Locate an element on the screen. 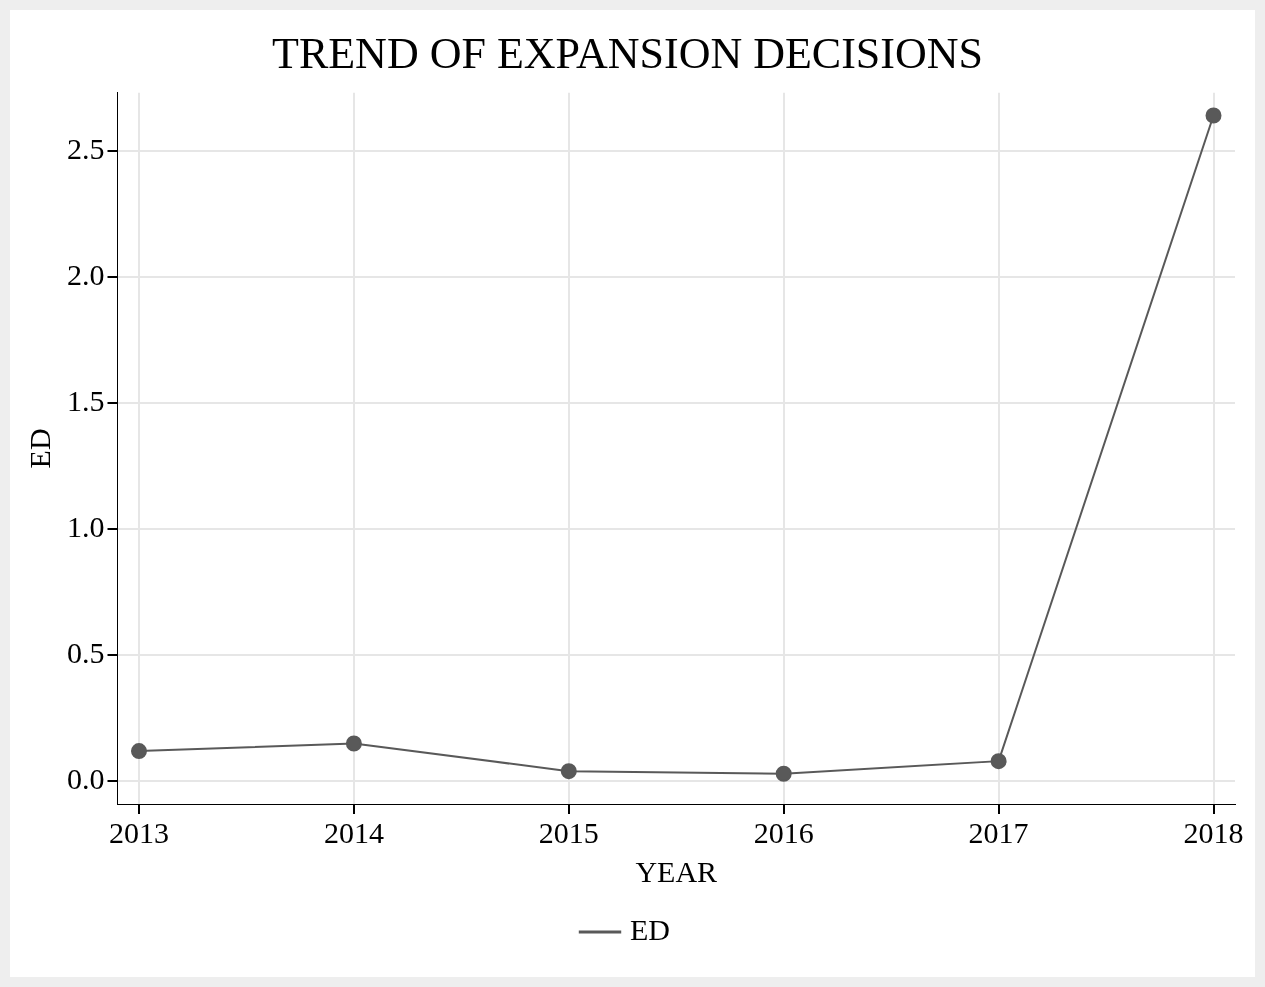  y-tick-label: 0.0 is located at coordinates (86, 779).